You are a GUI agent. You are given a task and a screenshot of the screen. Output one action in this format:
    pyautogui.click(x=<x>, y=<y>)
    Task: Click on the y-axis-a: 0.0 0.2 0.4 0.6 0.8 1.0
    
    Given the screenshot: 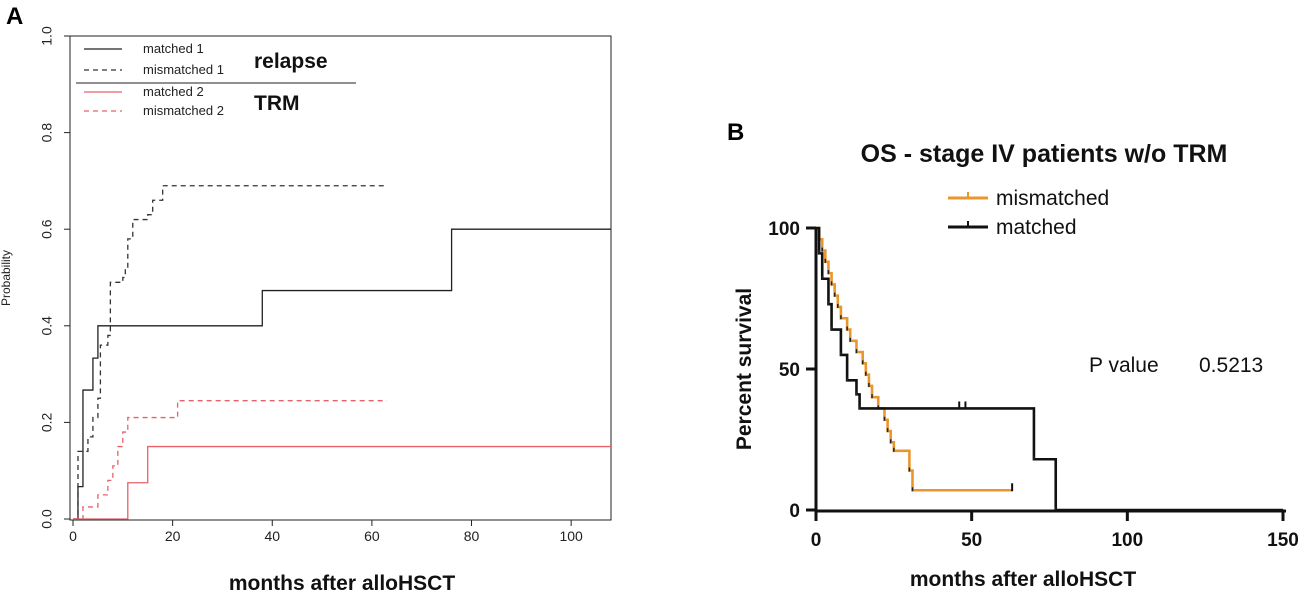 What is the action you would take?
    pyautogui.click(x=54, y=277)
    